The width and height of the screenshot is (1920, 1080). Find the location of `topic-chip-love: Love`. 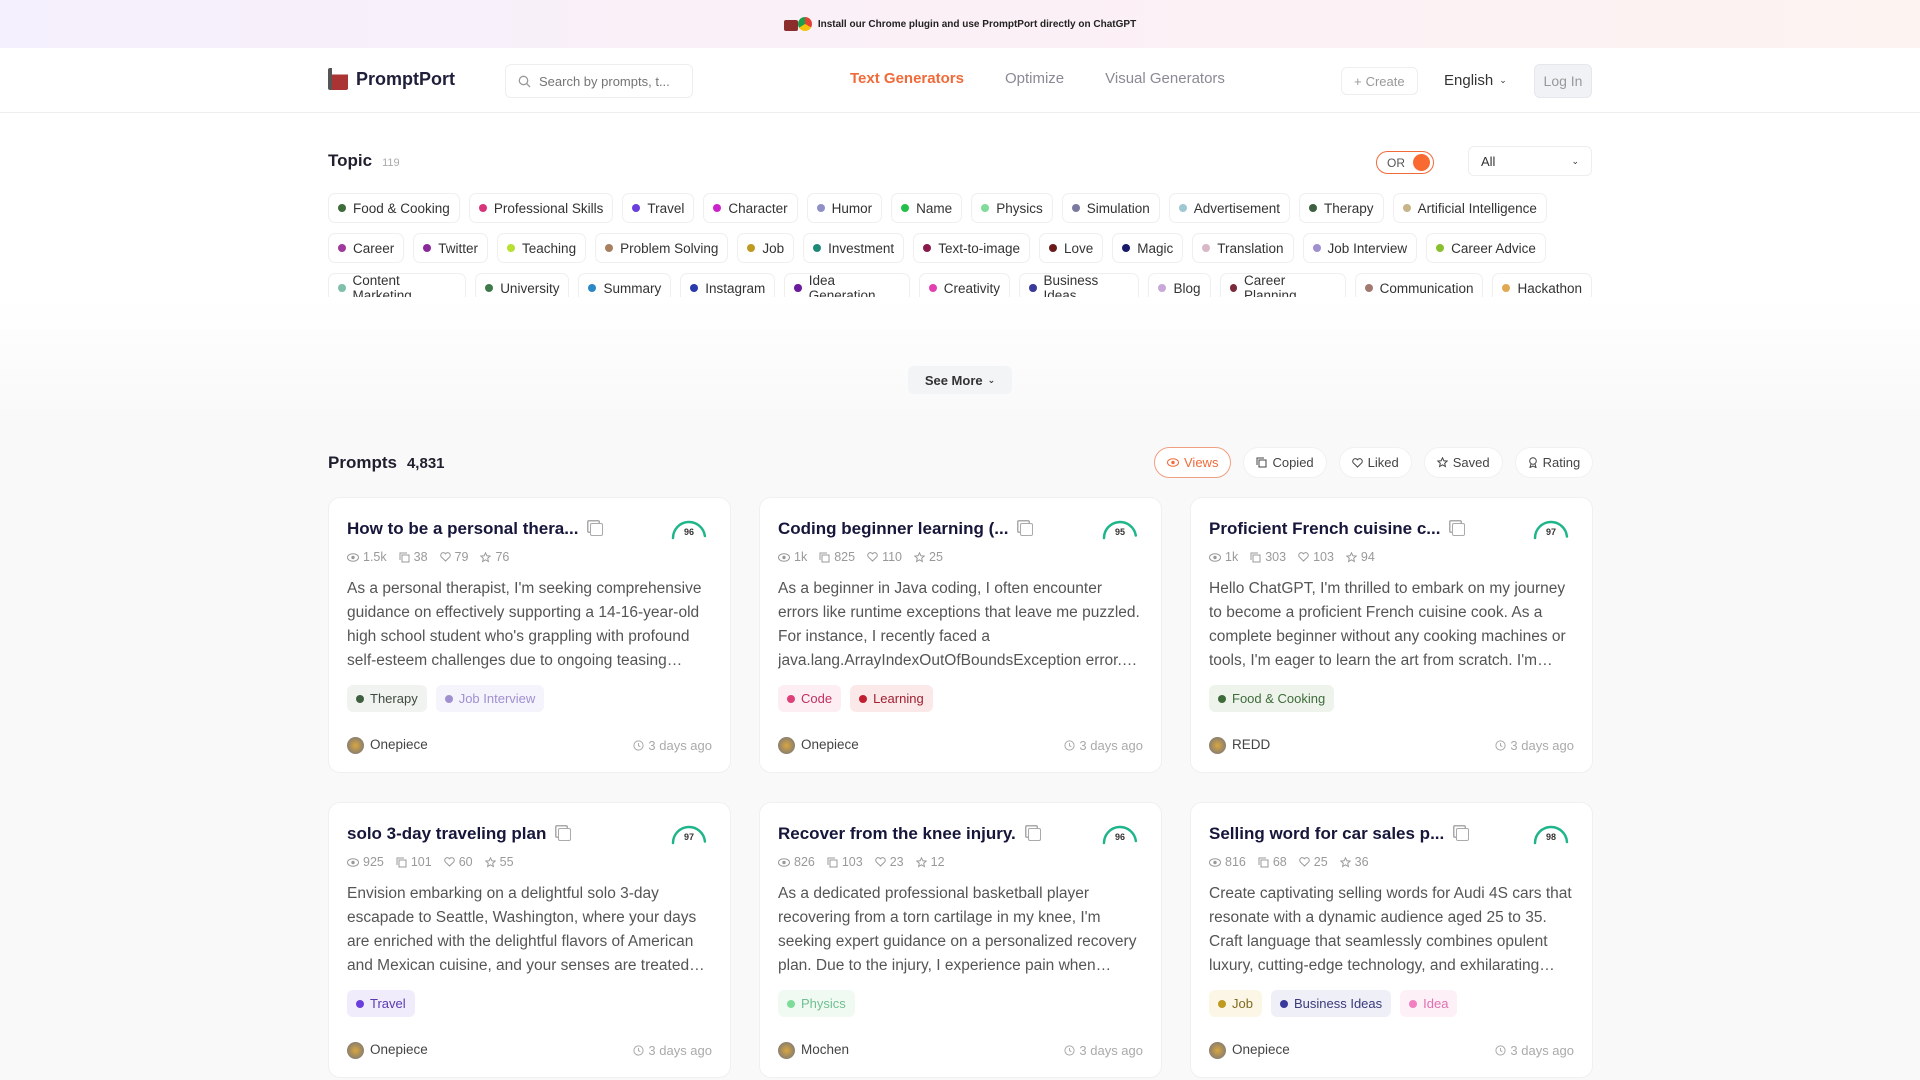

topic-chip-love: Love is located at coordinates (1071, 248).